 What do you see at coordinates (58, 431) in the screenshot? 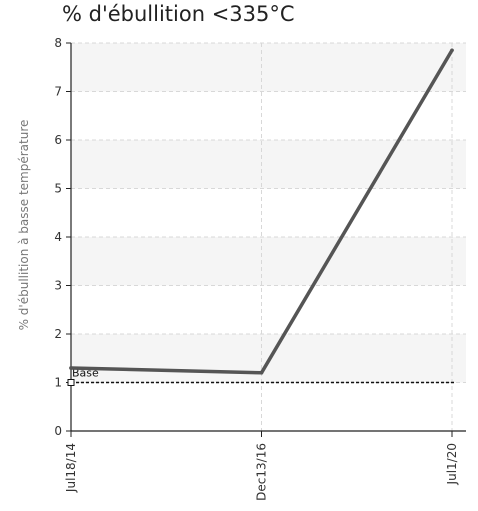
I see `y-tick-label: 0` at bounding box center [58, 431].